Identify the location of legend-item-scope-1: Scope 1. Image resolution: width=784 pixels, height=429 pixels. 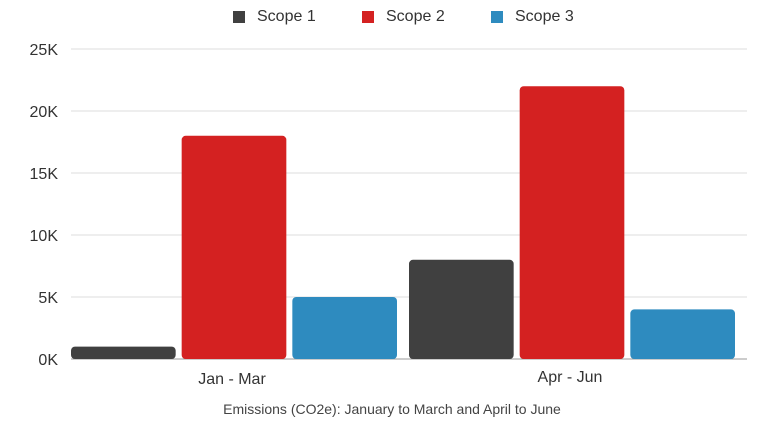
(274, 17).